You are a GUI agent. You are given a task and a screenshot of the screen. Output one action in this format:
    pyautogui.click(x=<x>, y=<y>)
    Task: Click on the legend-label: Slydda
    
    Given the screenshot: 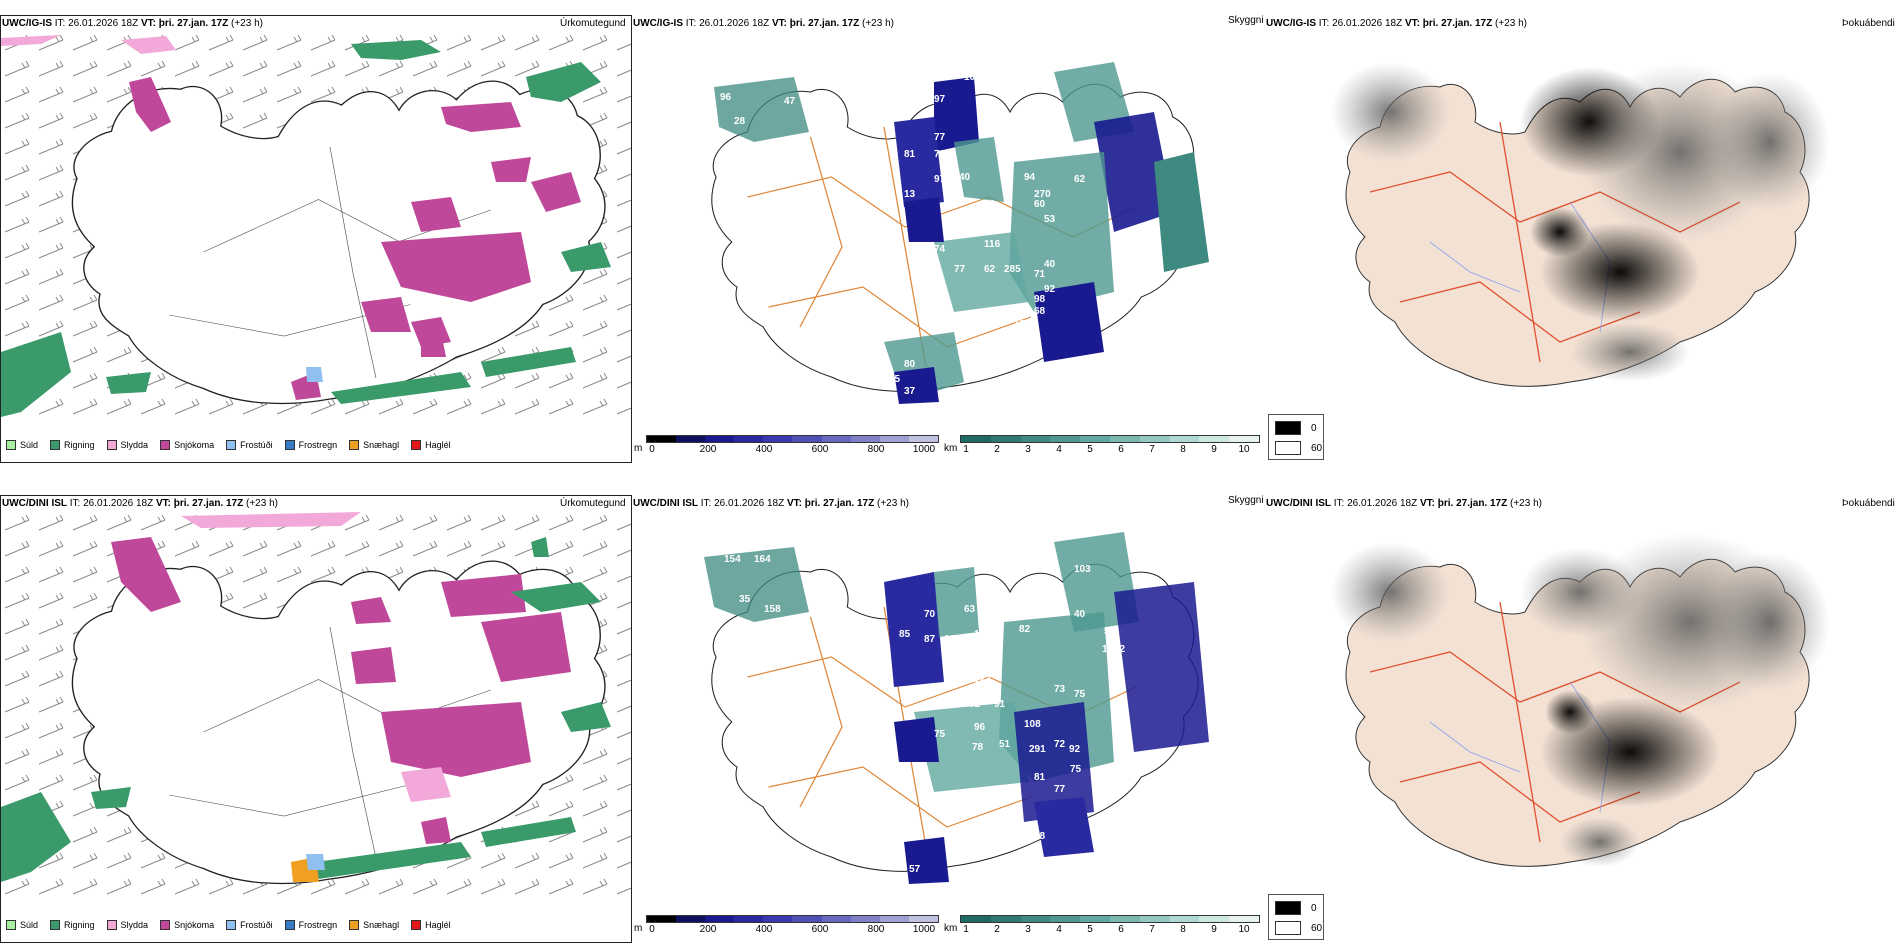 What is the action you would take?
    pyautogui.click(x=134, y=445)
    